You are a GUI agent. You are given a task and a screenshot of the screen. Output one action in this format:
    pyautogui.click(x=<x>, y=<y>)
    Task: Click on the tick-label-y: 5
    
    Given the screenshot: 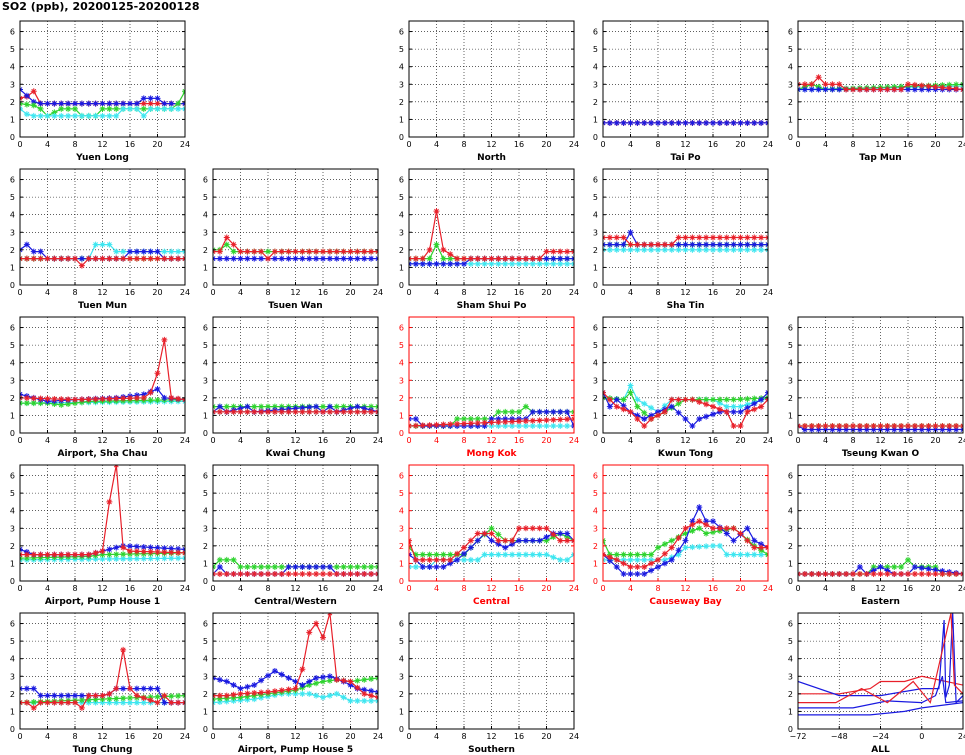 What is the action you would take?
    pyautogui.click(x=12, y=49)
    